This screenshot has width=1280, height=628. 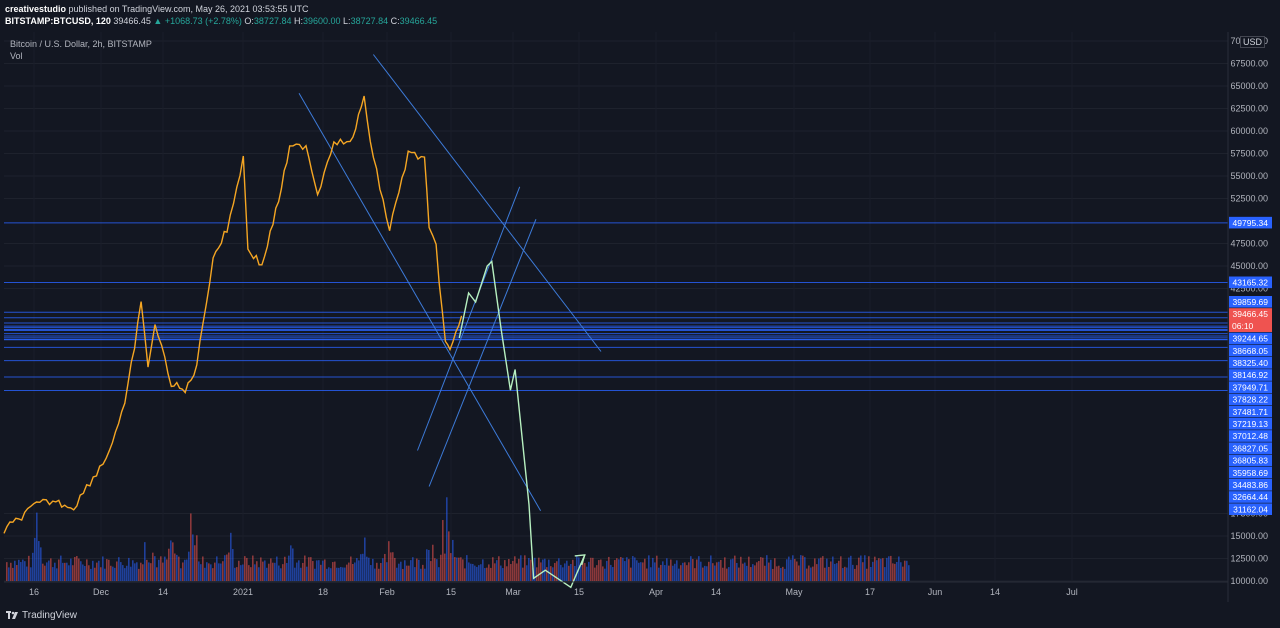 I want to click on publisher-name: creativestudio, so click(x=36, y=9).